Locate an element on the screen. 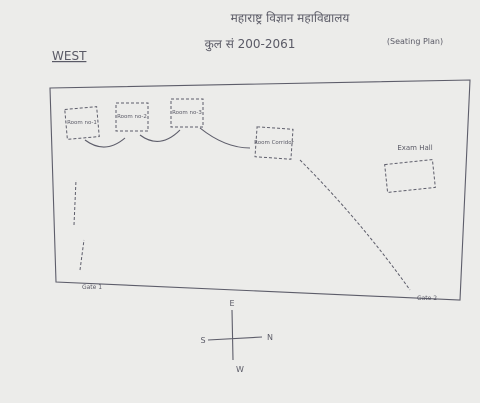  exit-label: Gate 2 is located at coordinates (427, 298).